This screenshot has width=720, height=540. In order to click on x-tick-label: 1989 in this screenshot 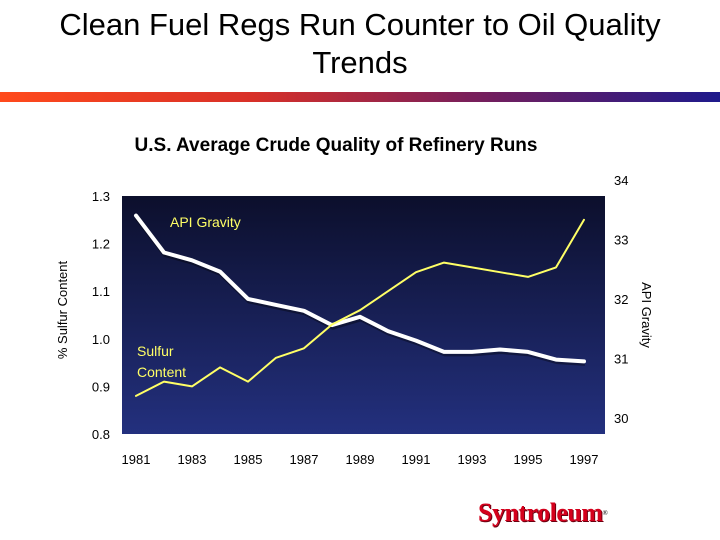, I will do `click(360, 459)`.